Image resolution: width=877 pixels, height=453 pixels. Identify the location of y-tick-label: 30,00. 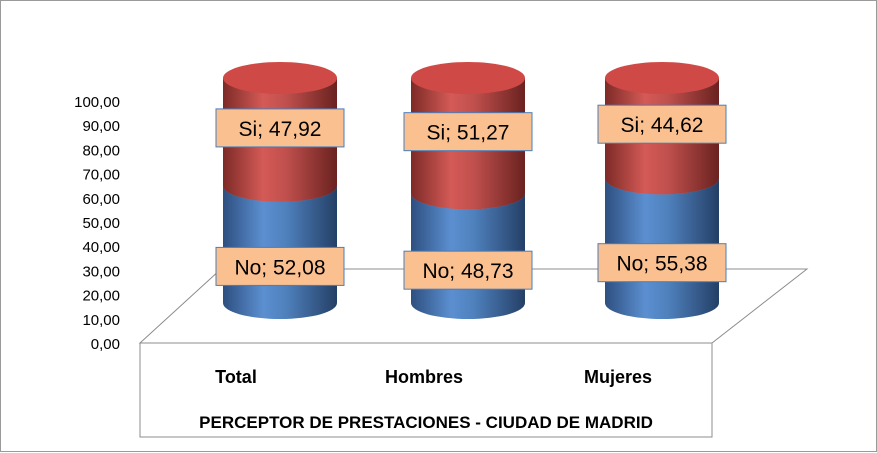
(101, 271).